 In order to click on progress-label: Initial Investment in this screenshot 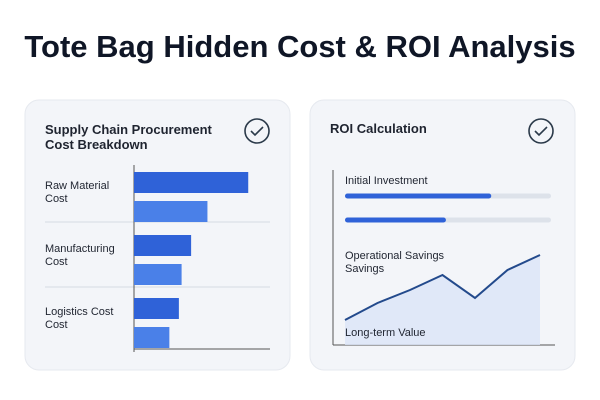, I will do `click(386, 181)`.